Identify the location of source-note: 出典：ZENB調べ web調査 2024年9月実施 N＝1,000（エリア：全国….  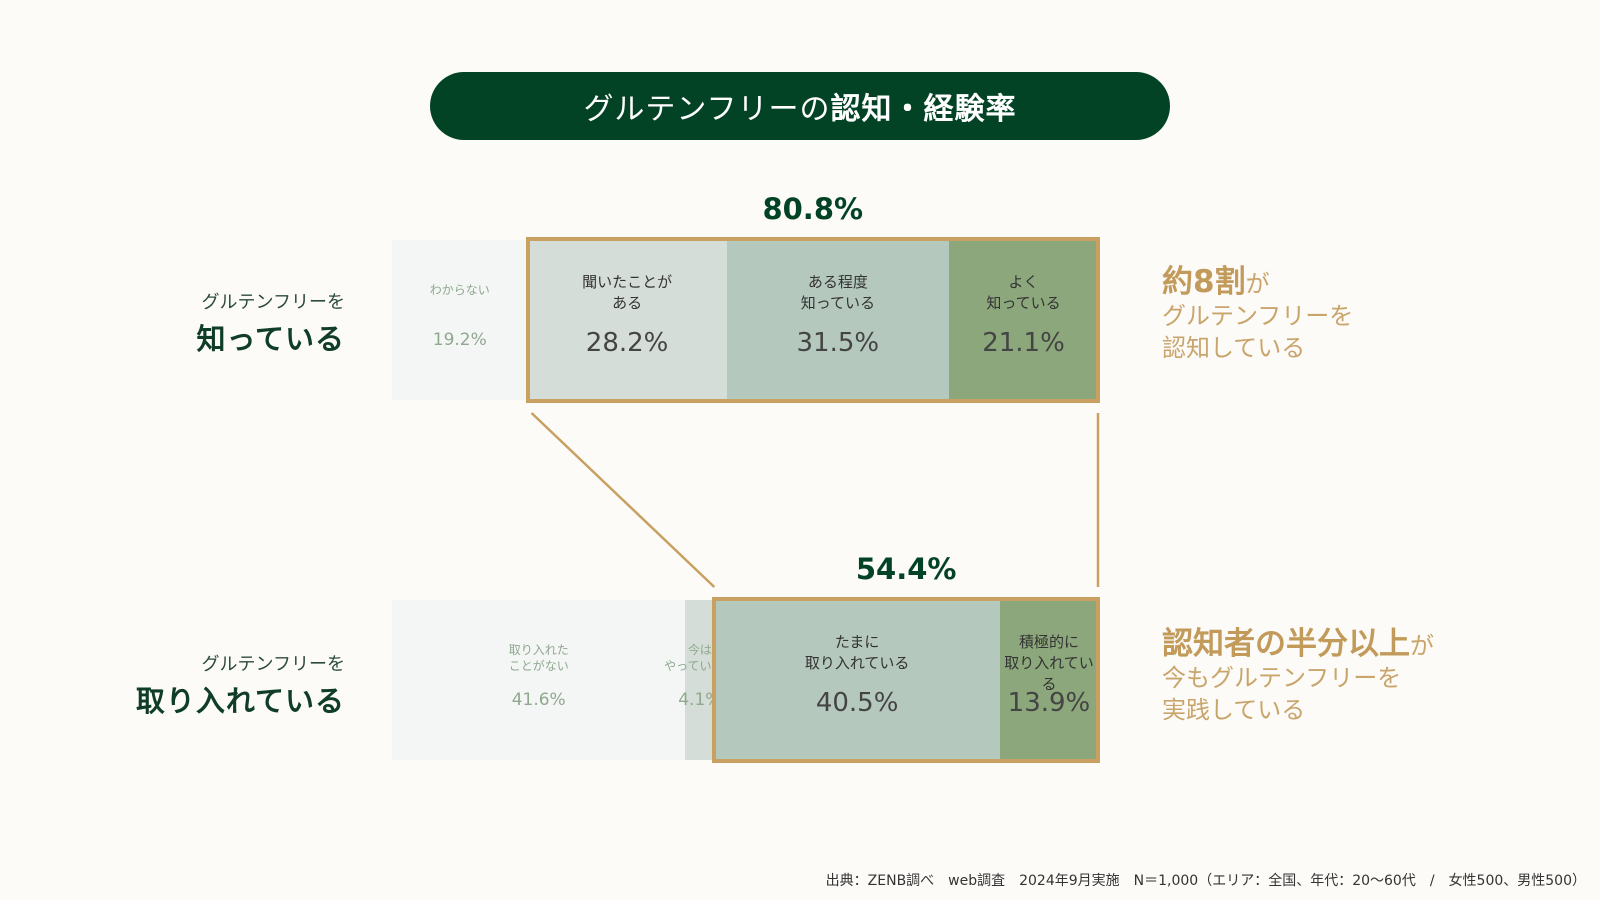
(1205, 881).